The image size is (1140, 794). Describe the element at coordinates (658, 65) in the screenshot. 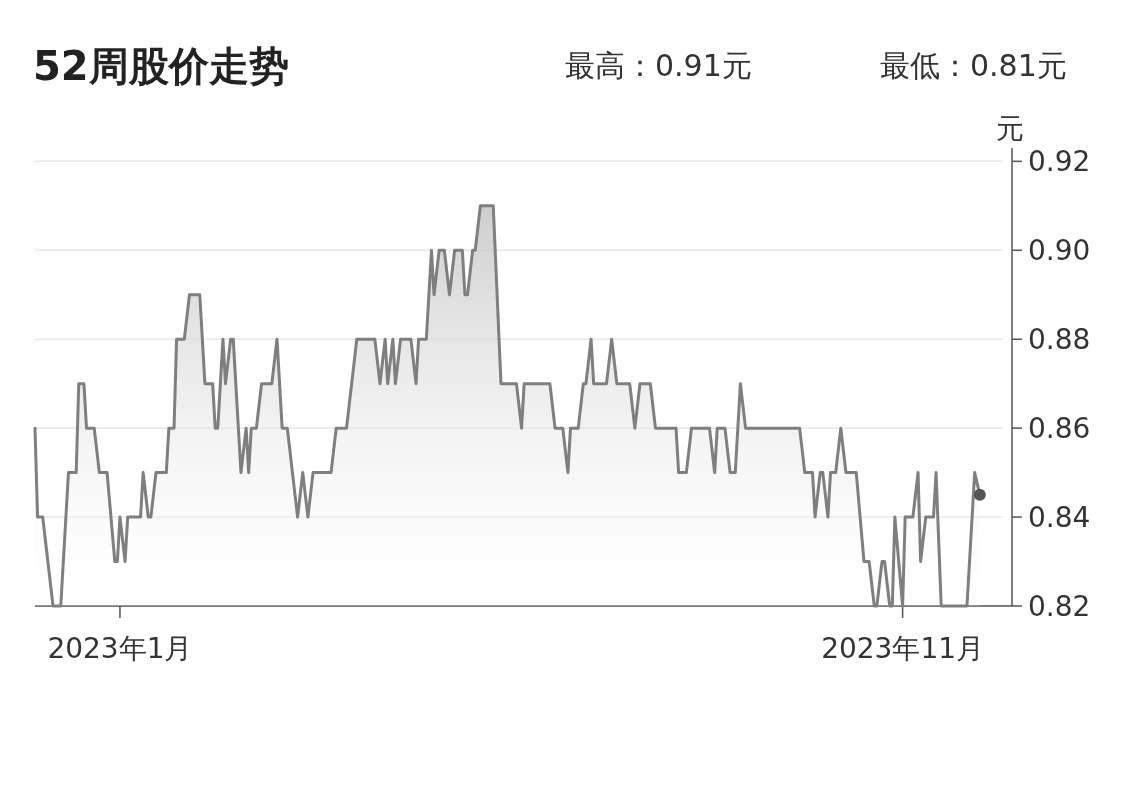

I see `text: 最高：0.91元` at that location.